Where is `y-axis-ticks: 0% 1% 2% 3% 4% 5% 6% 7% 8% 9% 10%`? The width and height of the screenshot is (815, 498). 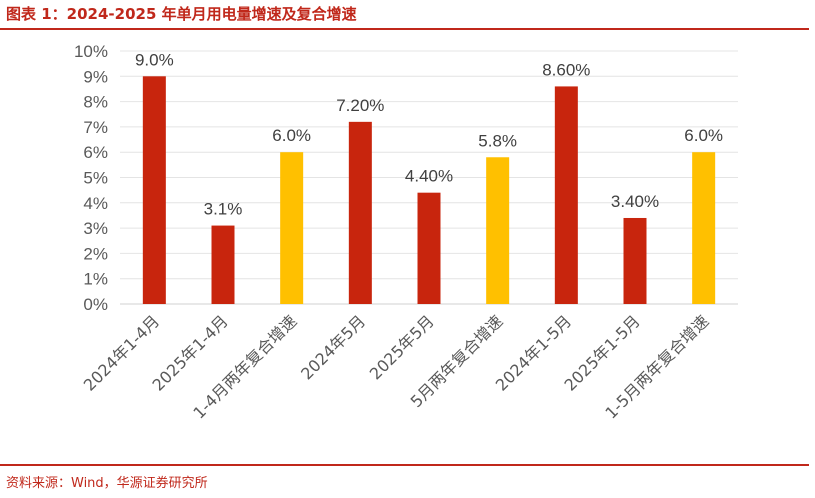 y-axis-ticks: 0% 1% 2% 3% 4% 5% 6% 7% 8% 9% 10% is located at coordinates (91, 178).